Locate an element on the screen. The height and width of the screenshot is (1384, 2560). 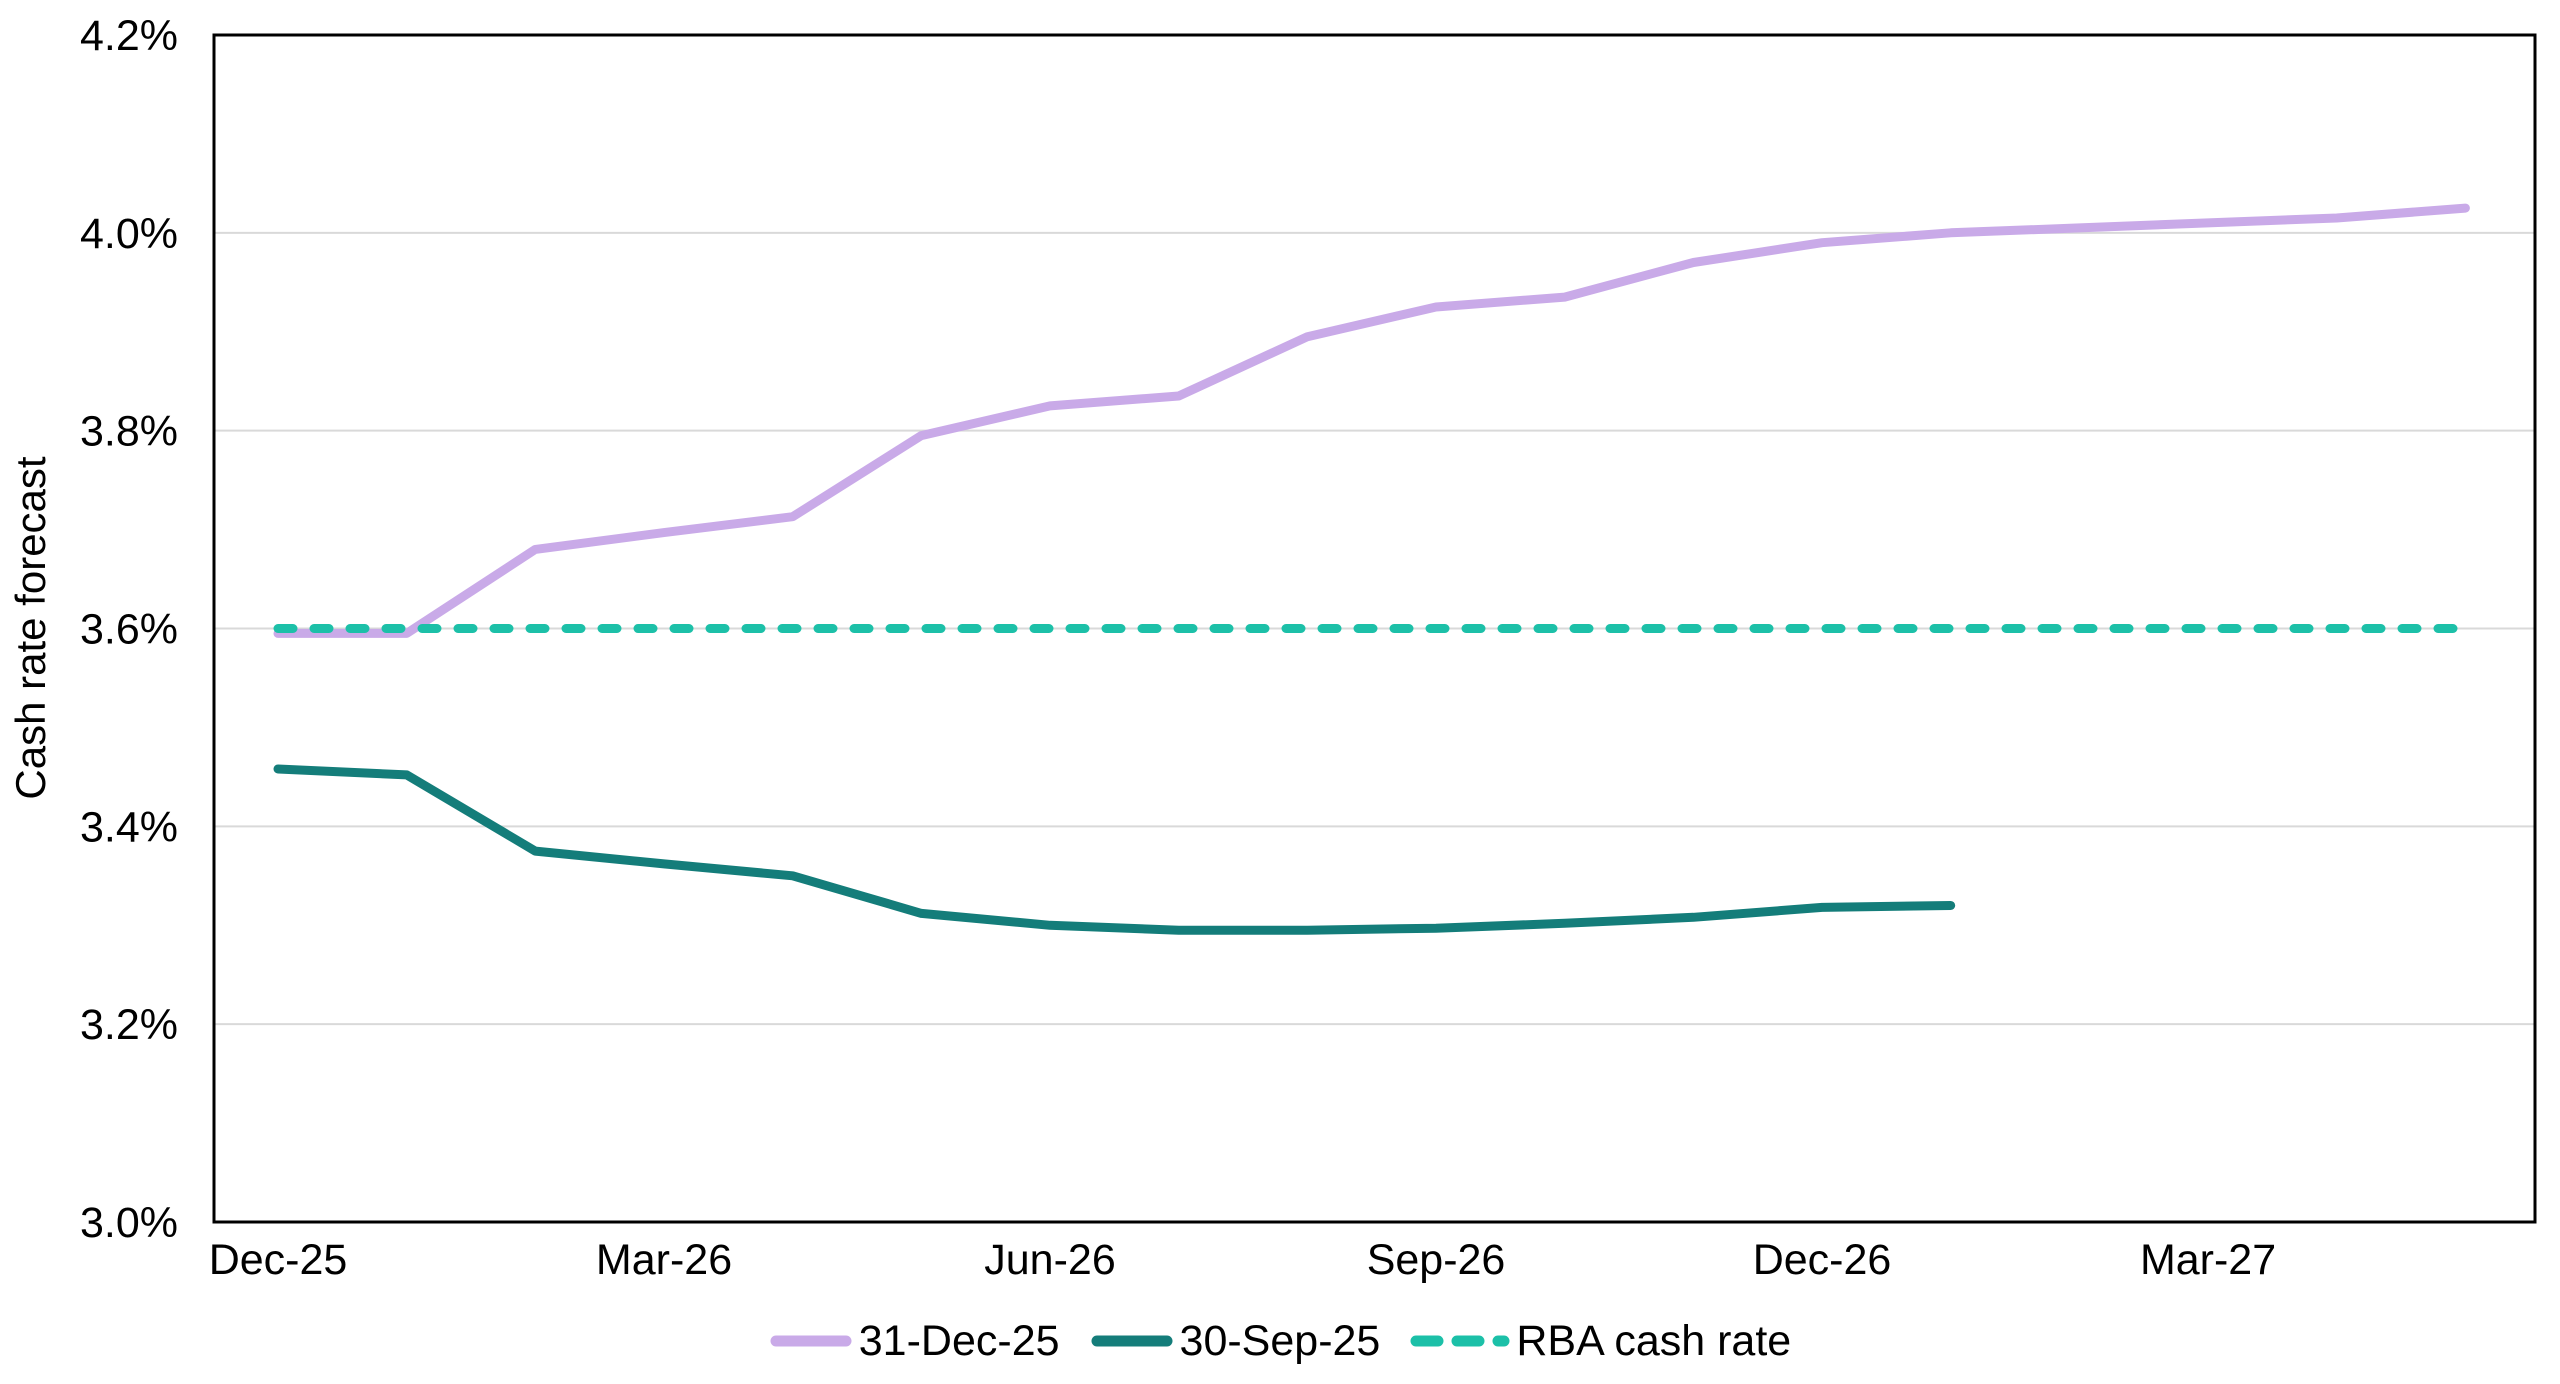
x-axis-tick-label: Dec-25 is located at coordinates (278, 1260).